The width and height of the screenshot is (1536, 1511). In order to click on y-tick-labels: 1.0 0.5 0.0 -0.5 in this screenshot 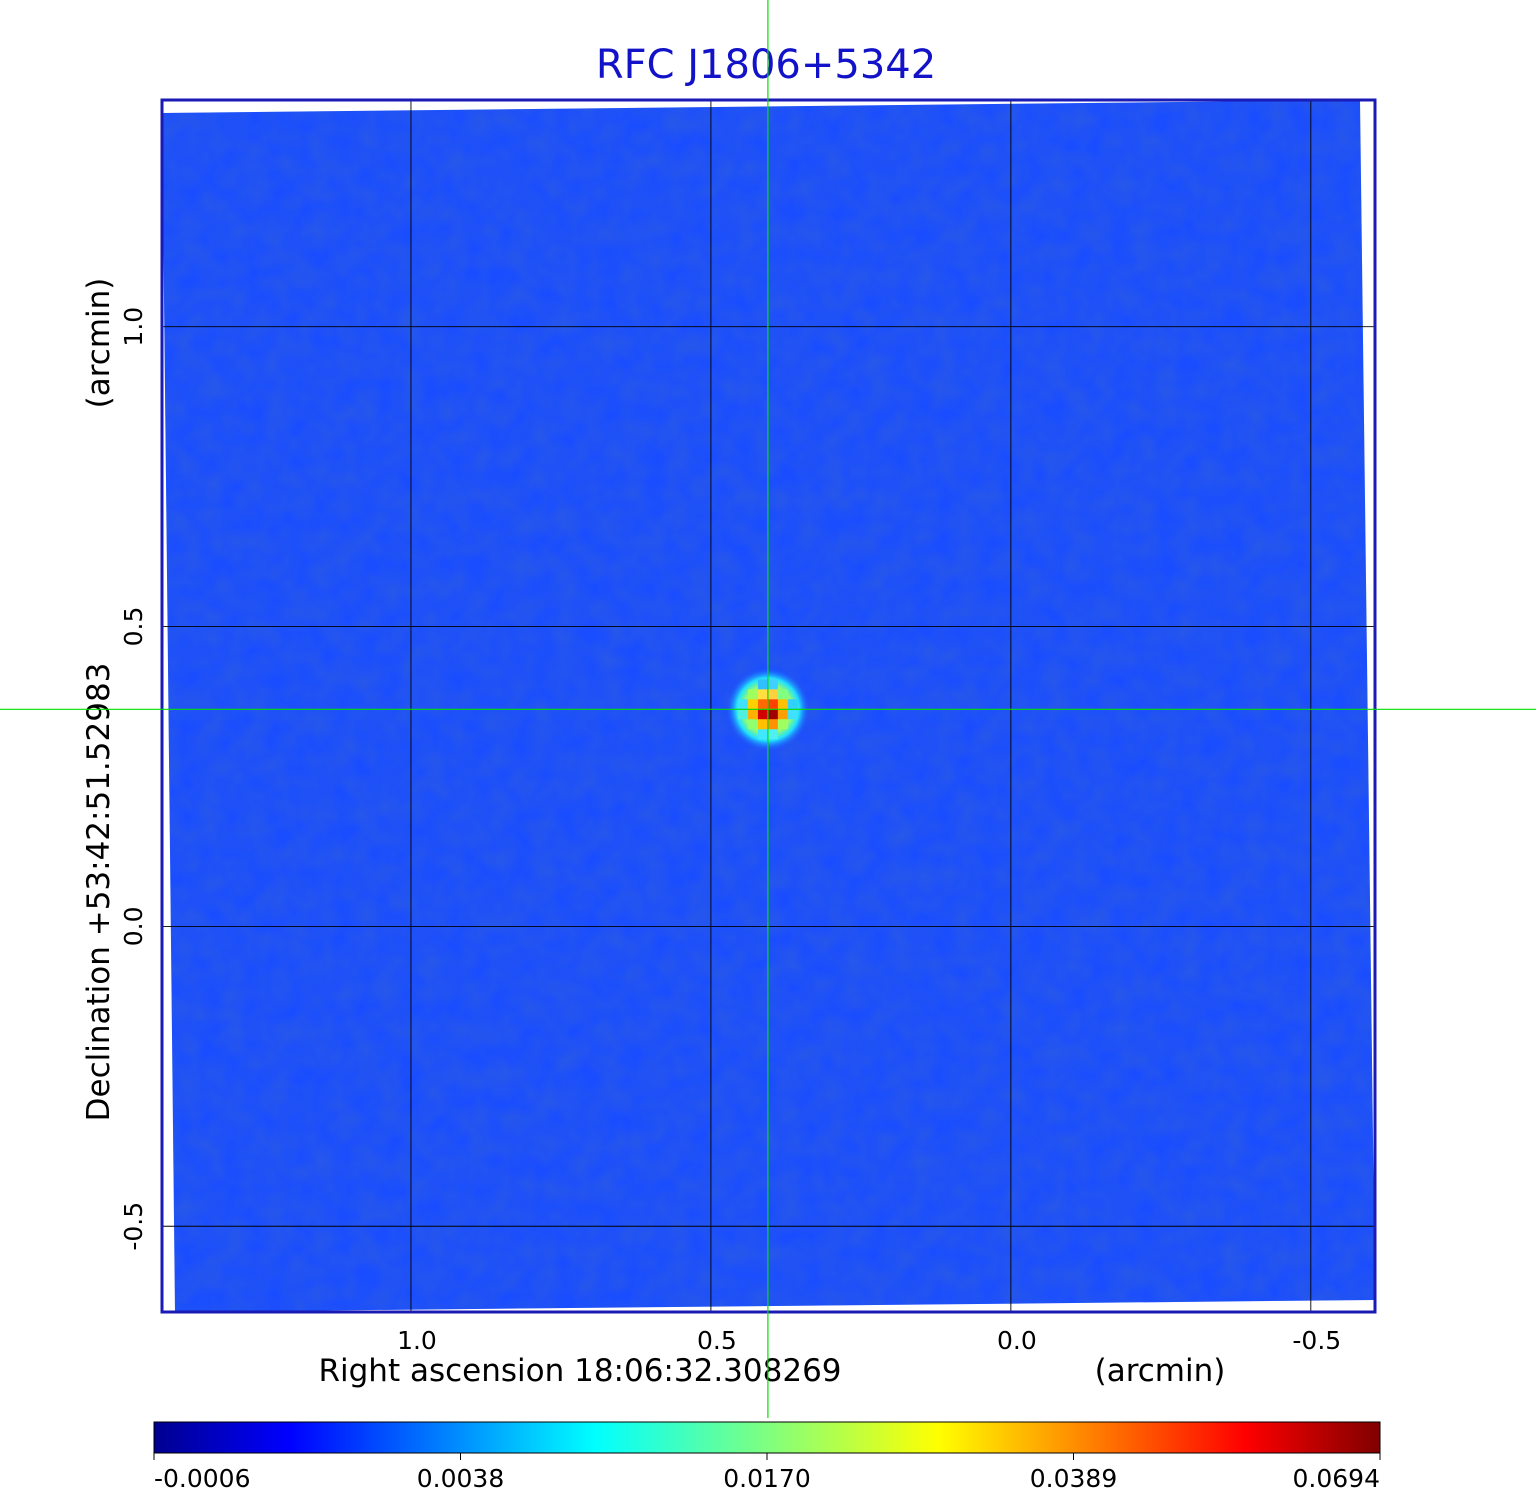, I will do `click(133, 779)`.